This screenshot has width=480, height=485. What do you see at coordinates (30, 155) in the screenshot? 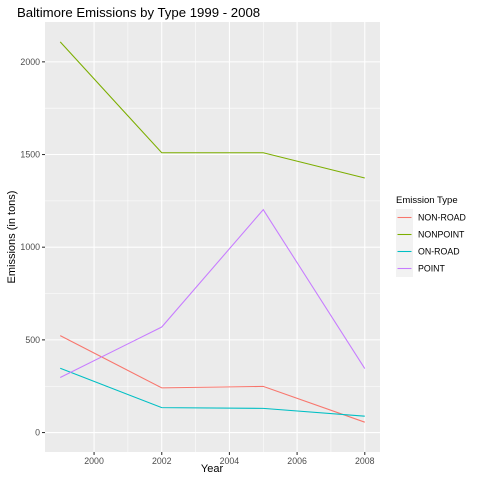
I see `y-tick-label: 1500` at bounding box center [30, 155].